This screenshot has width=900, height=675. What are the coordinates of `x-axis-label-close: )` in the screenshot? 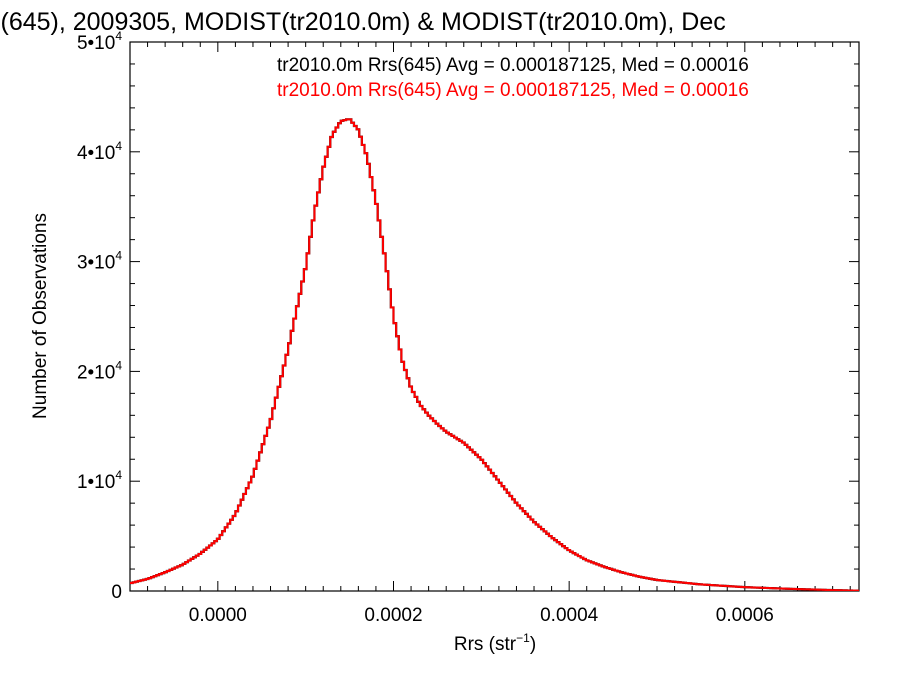 It's located at (533, 644).